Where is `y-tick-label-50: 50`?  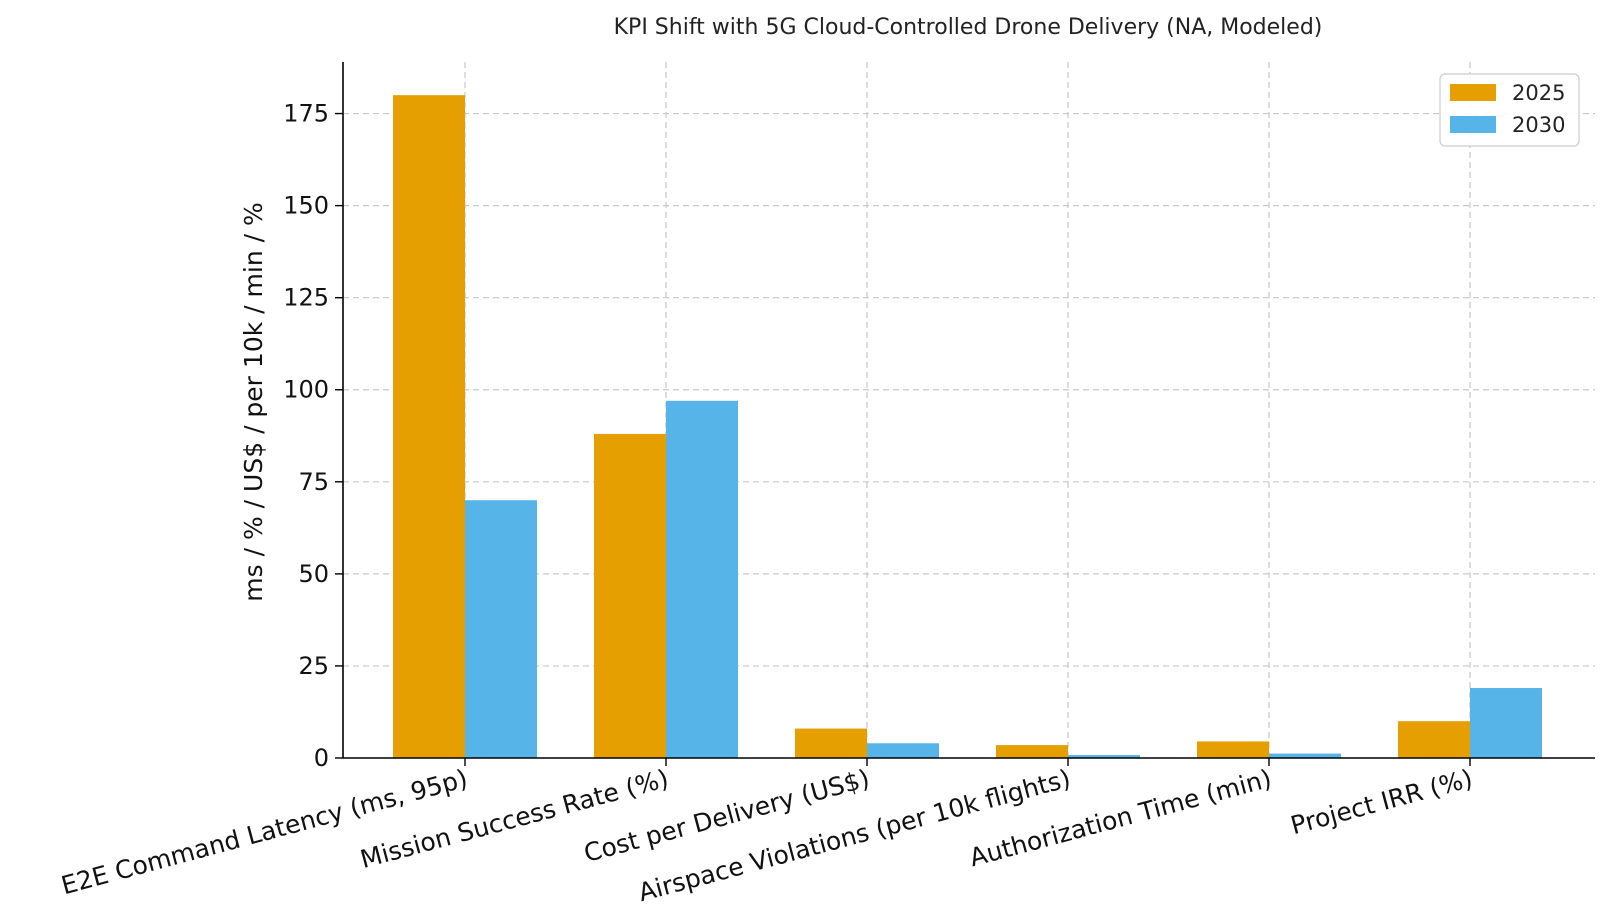
y-tick-label-50: 50 is located at coordinates (313, 574).